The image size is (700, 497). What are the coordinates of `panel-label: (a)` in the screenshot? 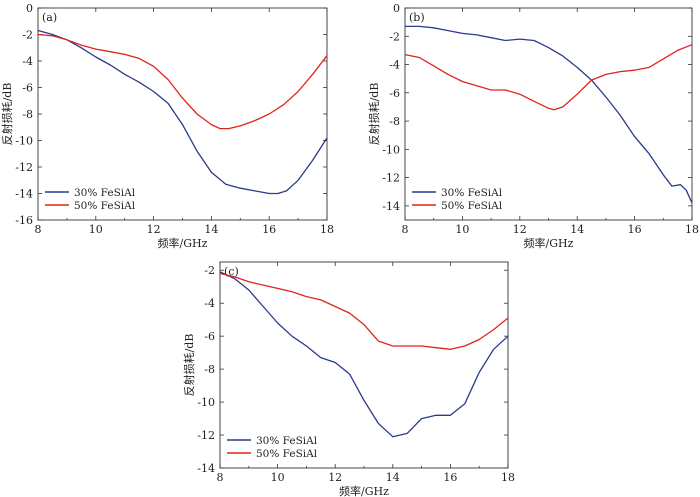 It's located at (49, 17).